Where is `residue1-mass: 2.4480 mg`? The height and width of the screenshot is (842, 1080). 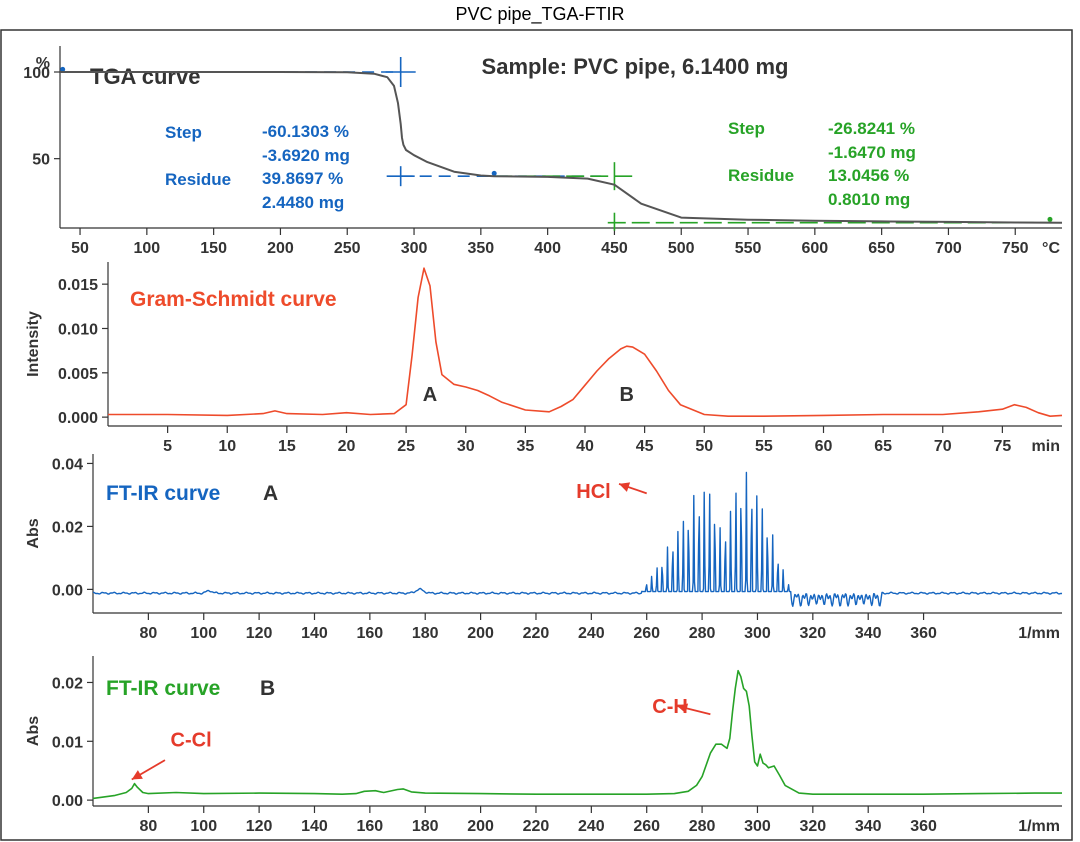 residue1-mass: 2.4480 mg is located at coordinates (303, 202).